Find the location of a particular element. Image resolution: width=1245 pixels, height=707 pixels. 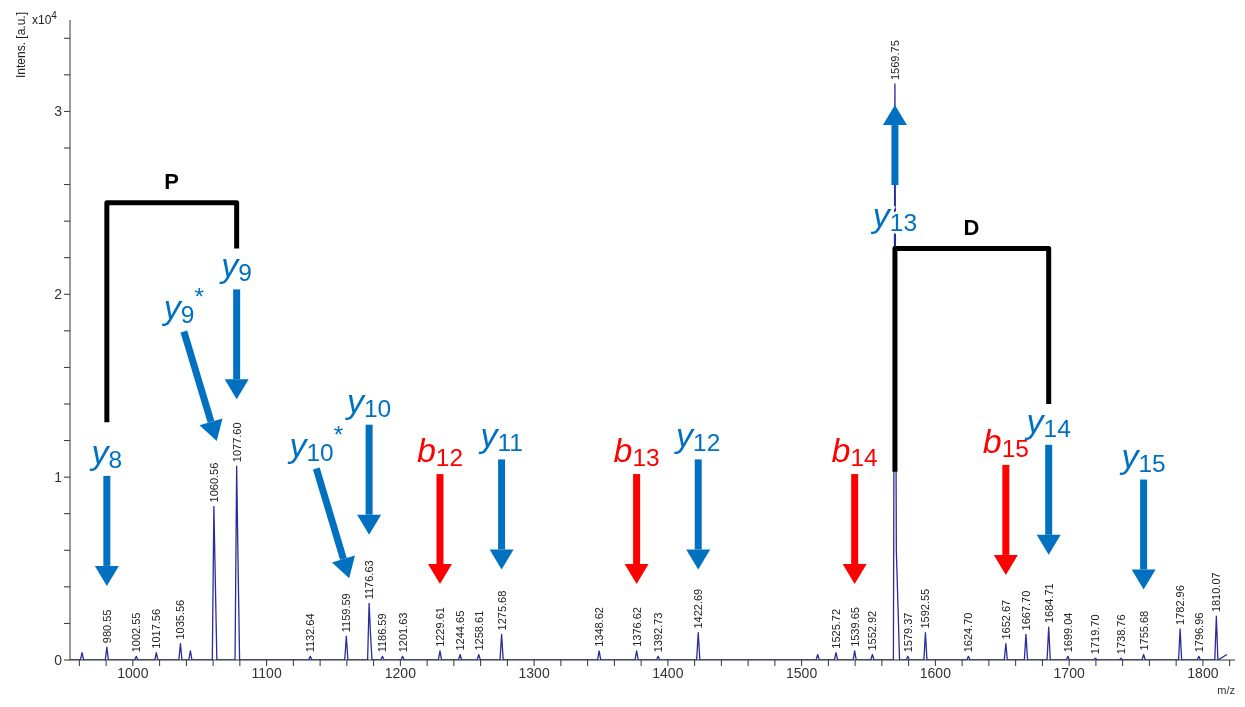

y-tick-label: 3 is located at coordinates (58, 111).